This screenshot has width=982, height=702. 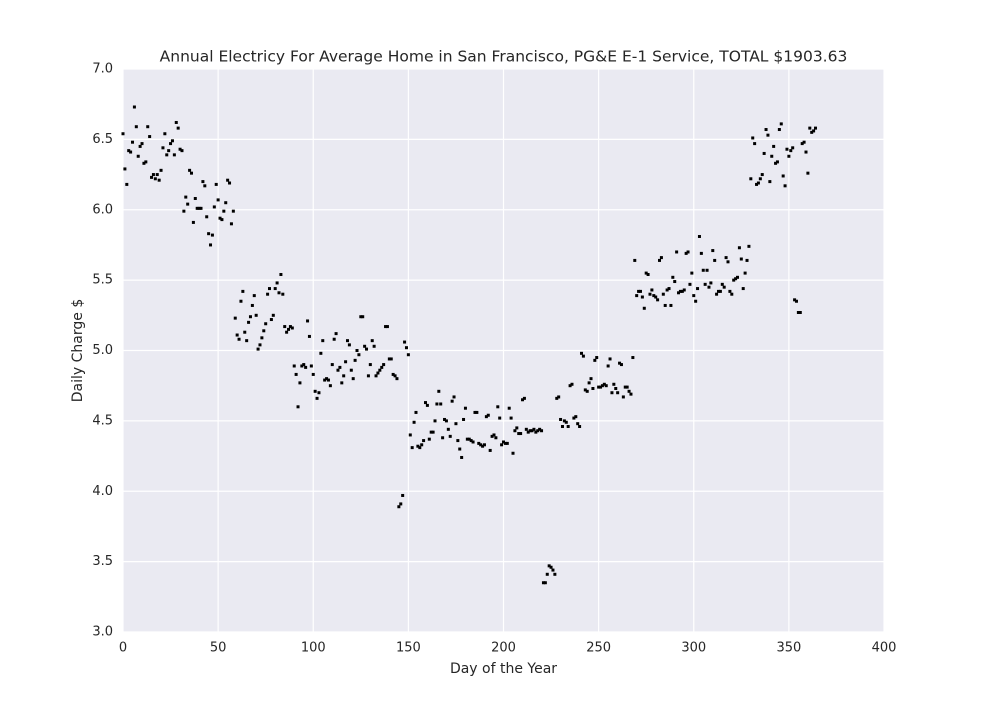 I want to click on x-tick-label: 350, so click(x=788, y=648).